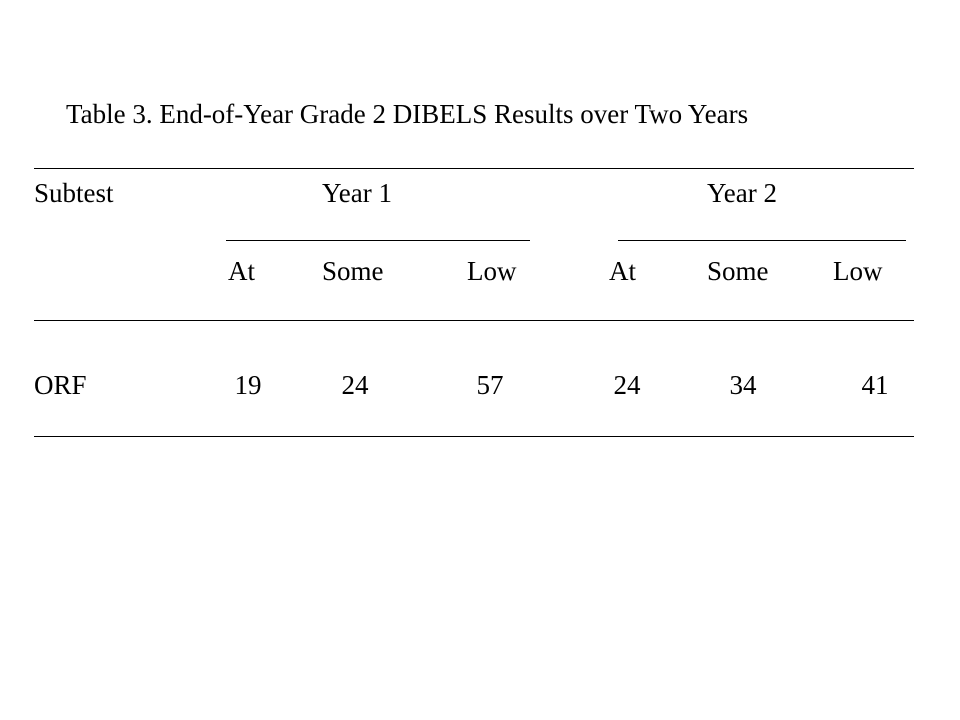 This screenshot has width=960, height=720. I want to click on subheader-year-2-some: Some, so click(738, 271).